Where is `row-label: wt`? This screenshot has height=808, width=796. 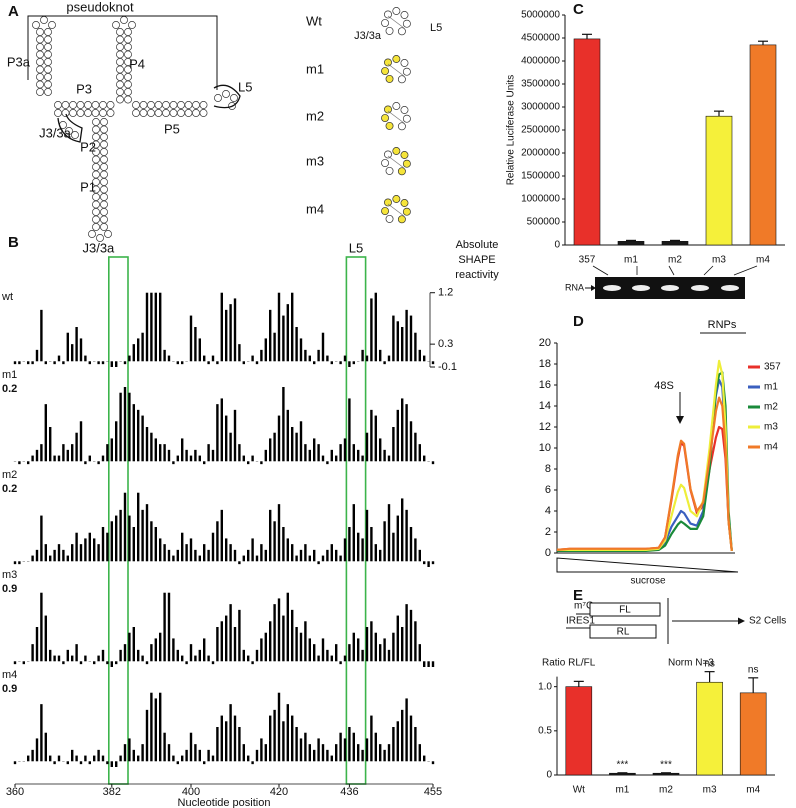
row-label: wt is located at coordinates (7, 297).